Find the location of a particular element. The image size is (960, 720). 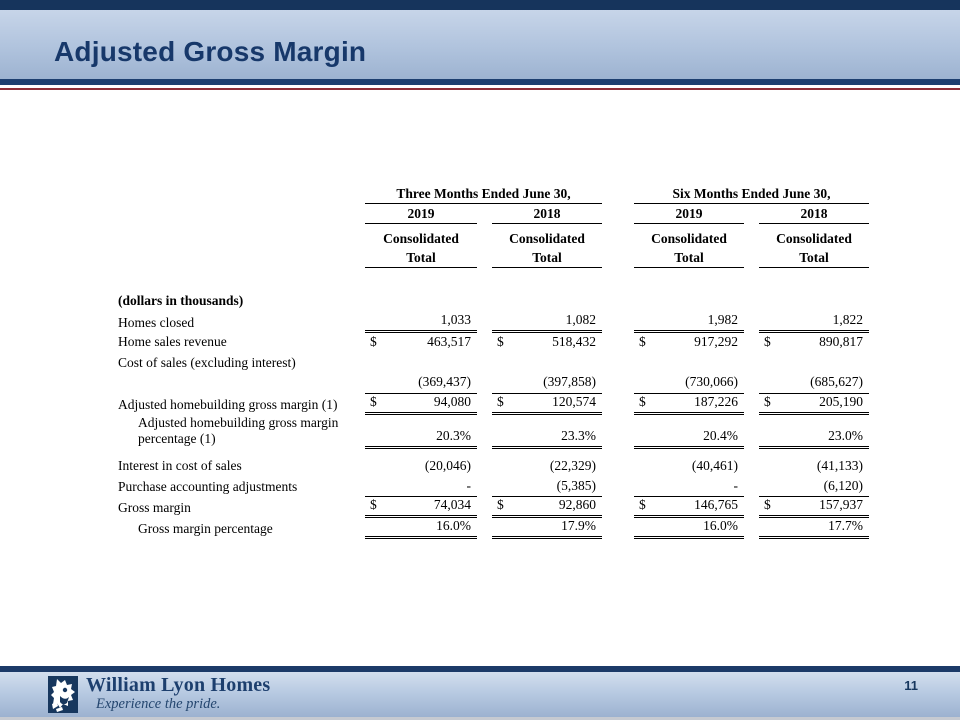

page-title: Adjusted Gross Margin is located at coordinates (210, 51).